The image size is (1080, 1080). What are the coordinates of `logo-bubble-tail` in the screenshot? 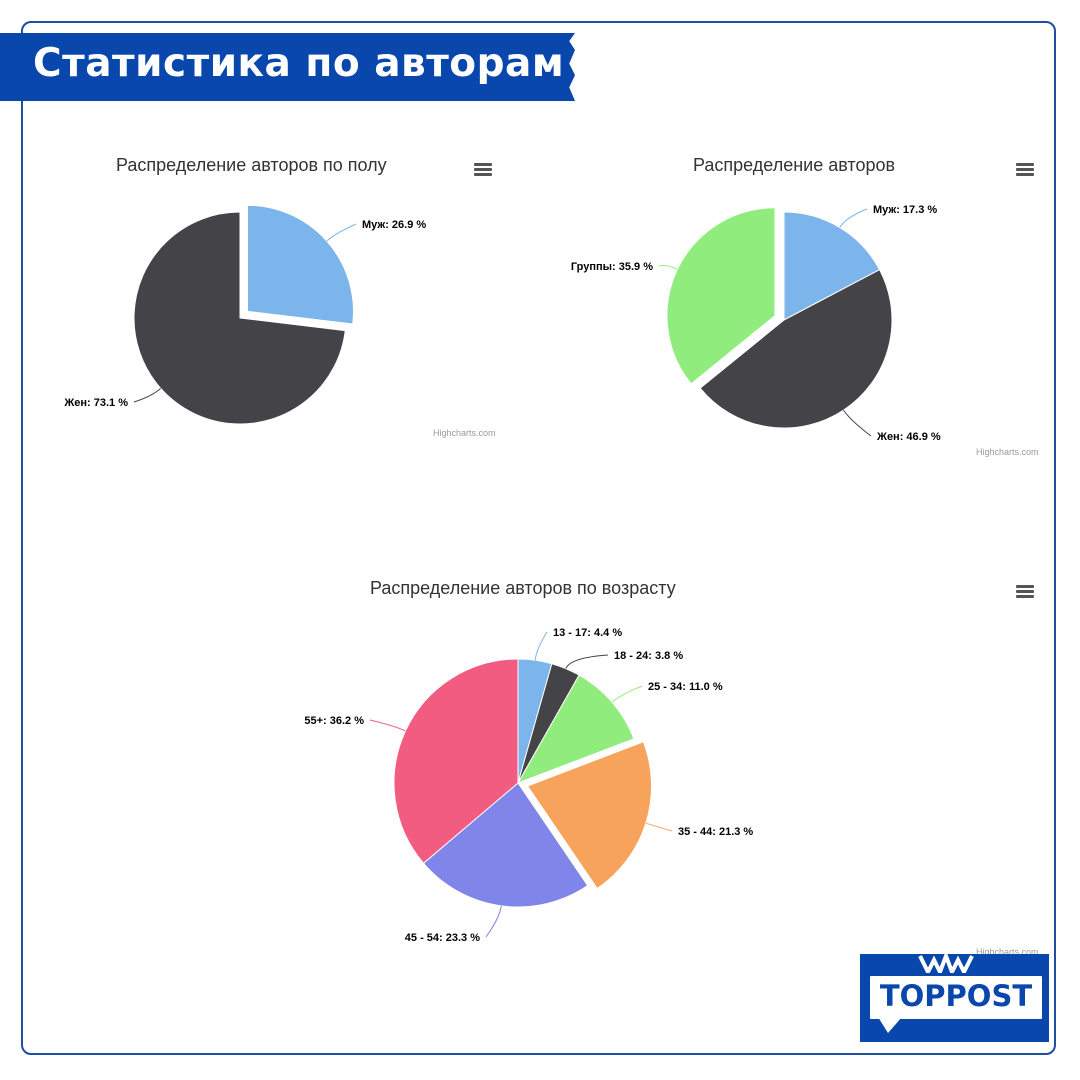 It's located at (890, 1025).